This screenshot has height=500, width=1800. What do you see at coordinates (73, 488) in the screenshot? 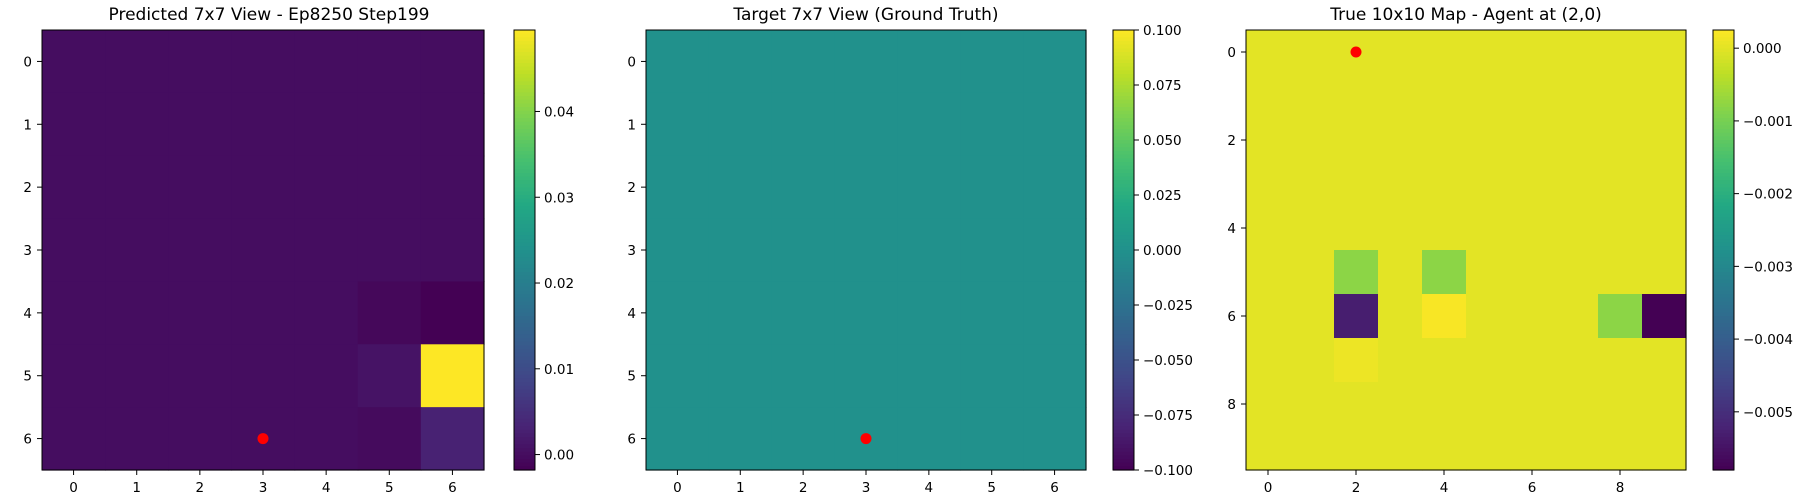
I see `x-tick-label: 0` at bounding box center [73, 488].